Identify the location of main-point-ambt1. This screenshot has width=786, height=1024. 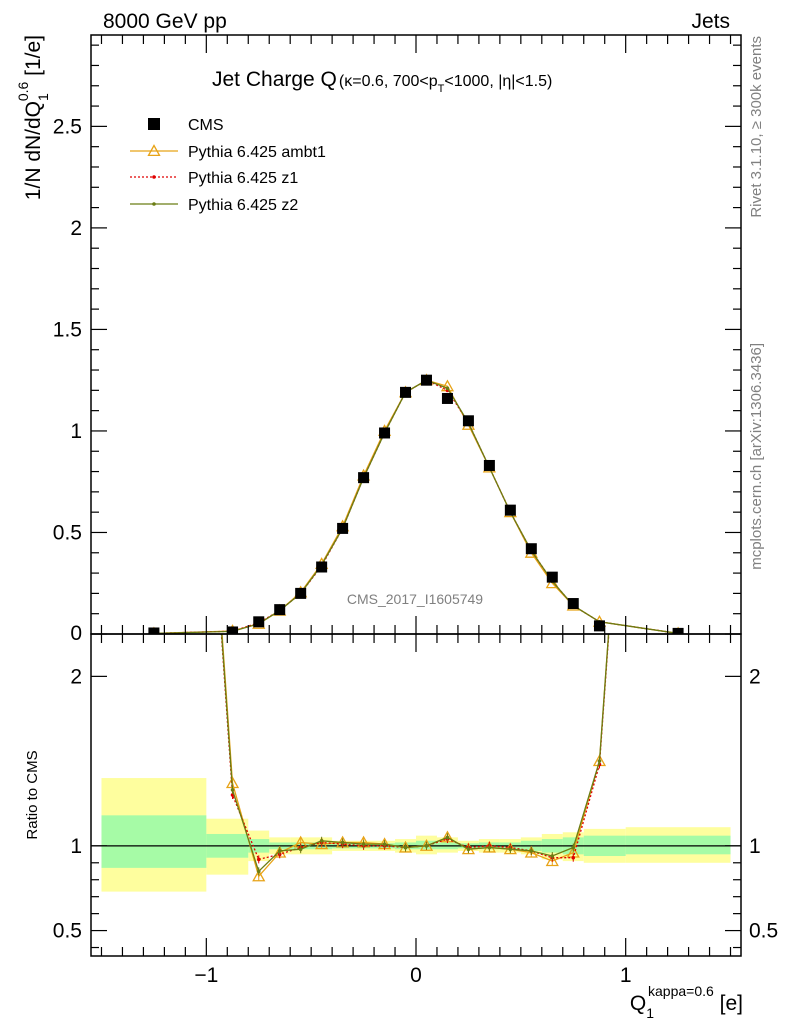
(552, 582).